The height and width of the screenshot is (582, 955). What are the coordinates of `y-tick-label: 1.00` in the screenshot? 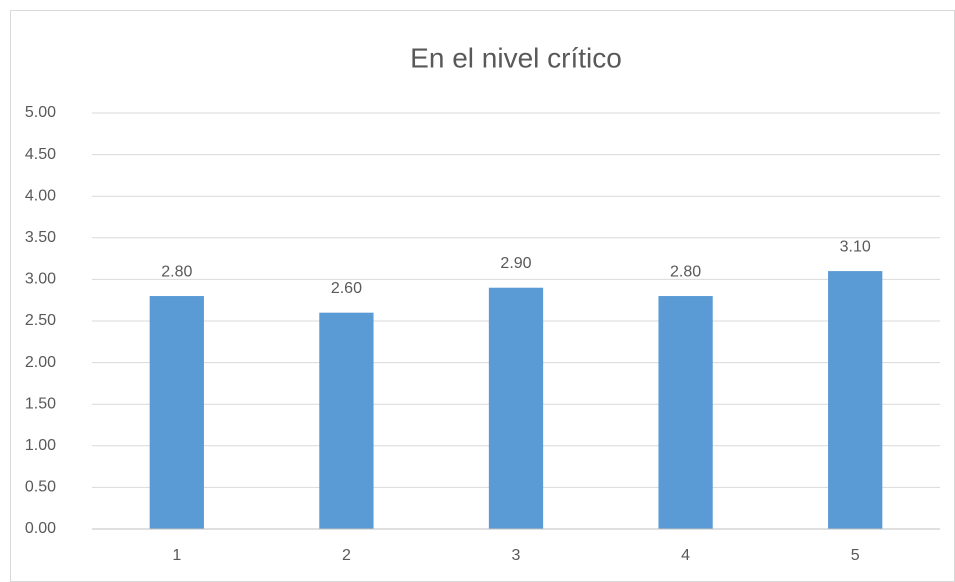 It's located at (40, 445).